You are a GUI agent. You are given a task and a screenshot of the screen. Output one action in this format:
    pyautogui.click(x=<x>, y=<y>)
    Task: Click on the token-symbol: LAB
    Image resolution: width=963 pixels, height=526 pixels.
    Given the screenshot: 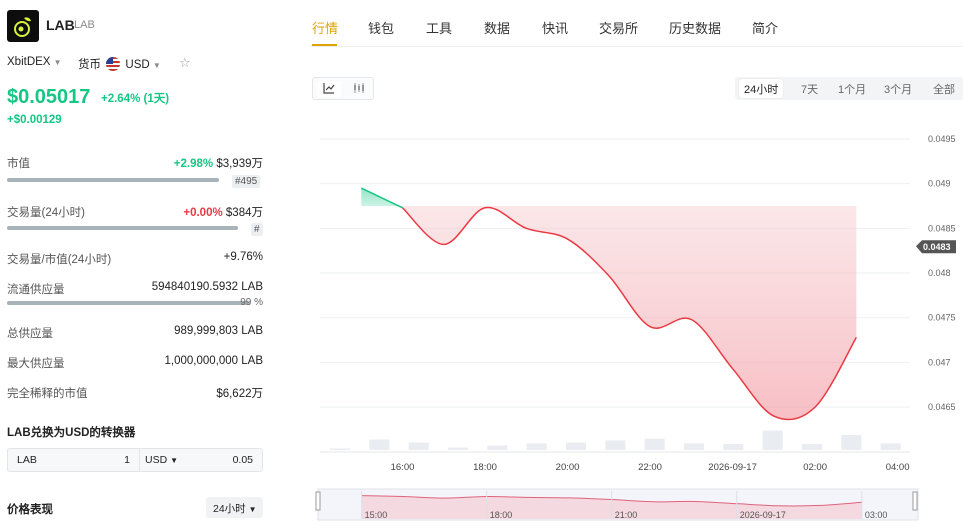 What is the action you would take?
    pyautogui.click(x=84, y=25)
    